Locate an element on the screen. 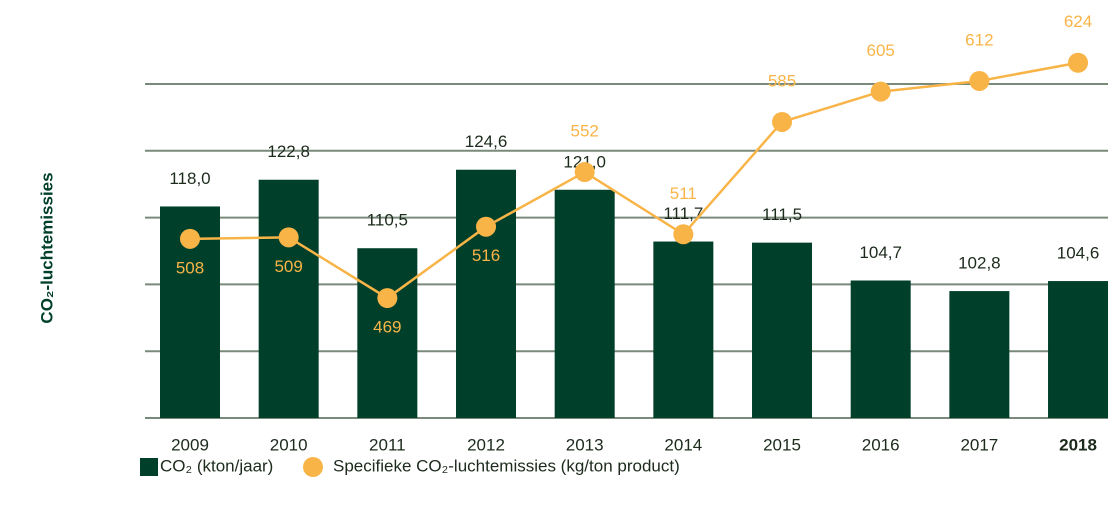  line-value-label: 612 is located at coordinates (979, 39).